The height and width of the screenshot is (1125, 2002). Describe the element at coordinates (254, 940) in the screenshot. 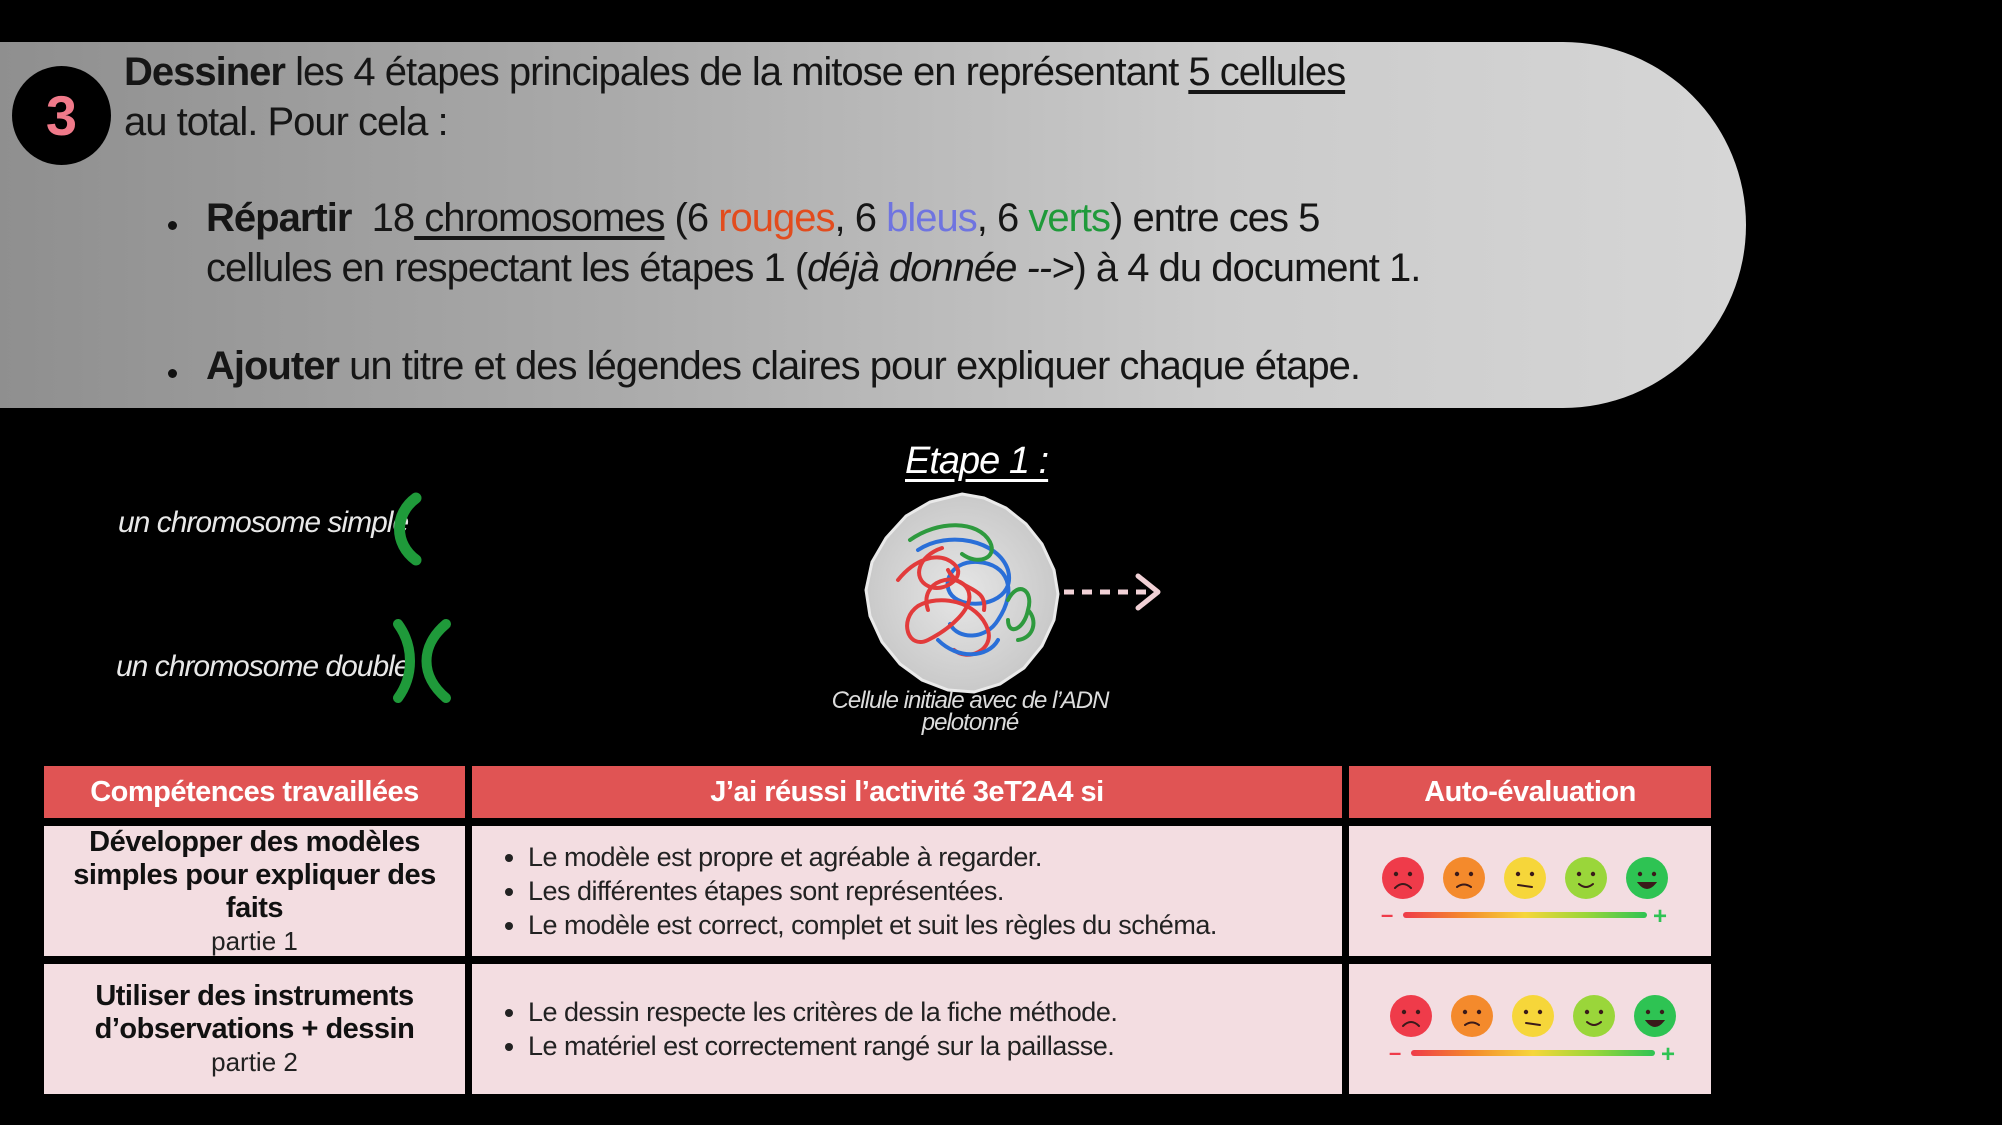

I see `competence-part: partie 1` at that location.